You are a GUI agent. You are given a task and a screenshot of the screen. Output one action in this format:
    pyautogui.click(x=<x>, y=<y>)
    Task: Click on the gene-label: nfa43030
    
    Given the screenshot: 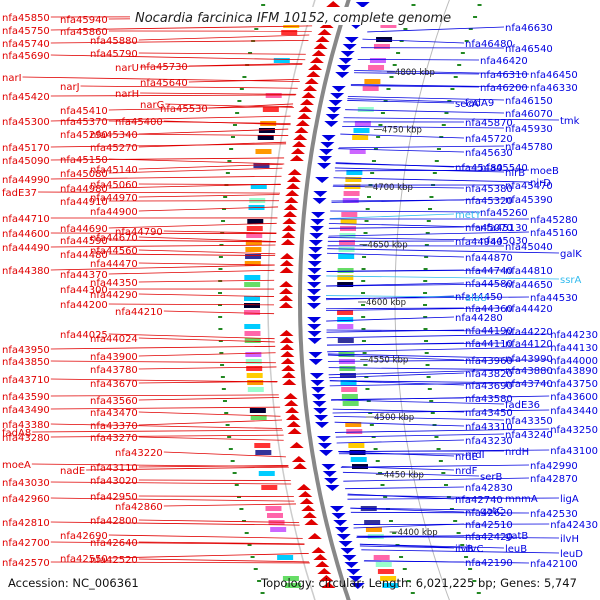 What is the action you would take?
    pyautogui.click(x=26, y=483)
    